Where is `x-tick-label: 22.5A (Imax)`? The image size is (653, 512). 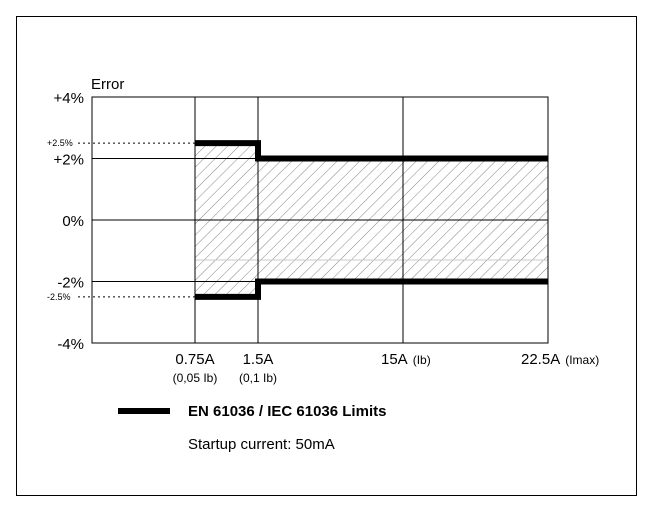 x-tick-label: 22.5A (Imax) is located at coordinates (560, 359).